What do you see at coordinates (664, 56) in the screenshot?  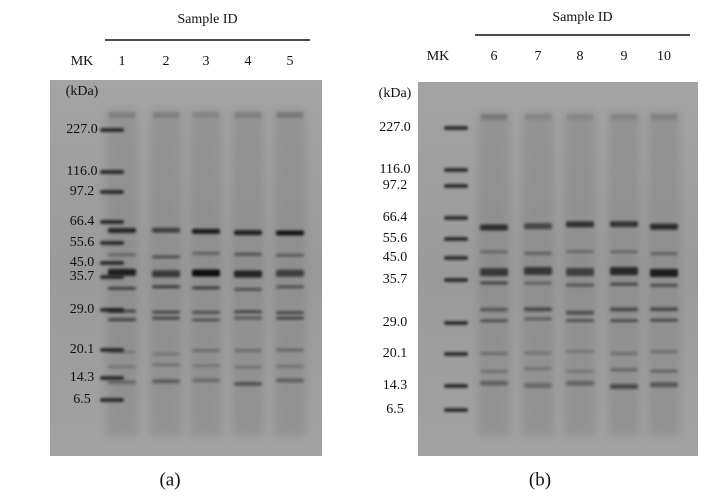 I see `lane-label: 10` at bounding box center [664, 56].